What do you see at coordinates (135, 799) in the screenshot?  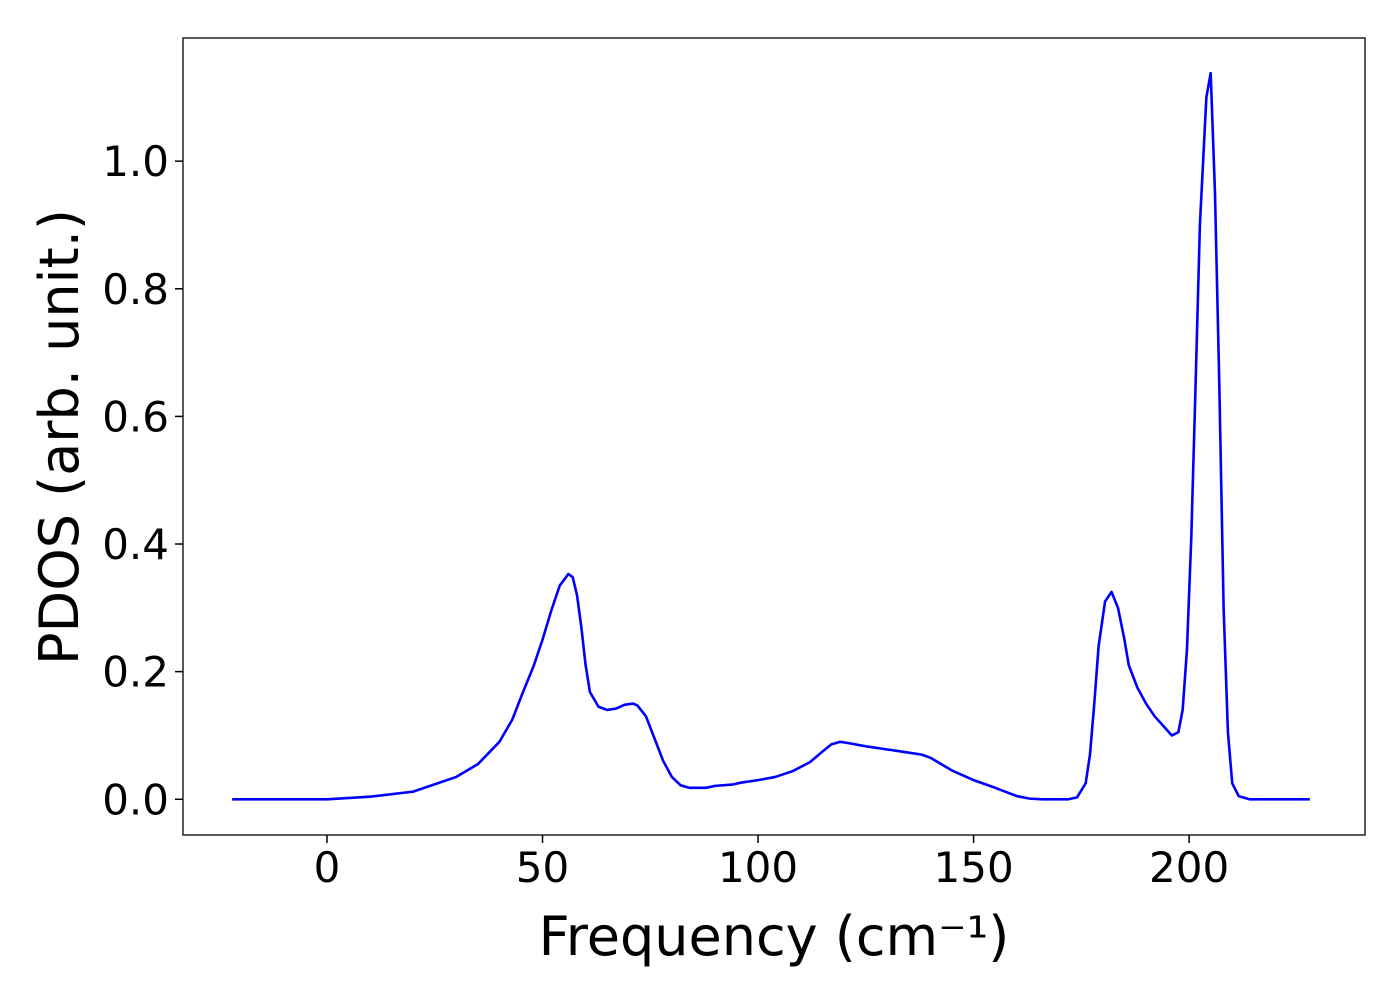 I see `y-tick-label: 0.0` at bounding box center [135, 799].